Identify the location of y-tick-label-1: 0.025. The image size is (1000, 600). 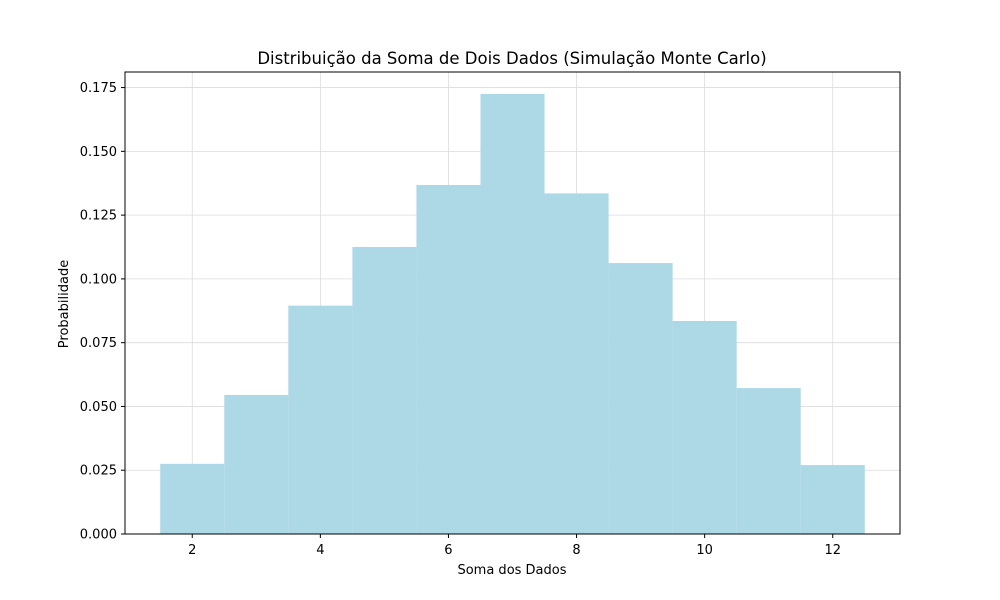
(98, 471).